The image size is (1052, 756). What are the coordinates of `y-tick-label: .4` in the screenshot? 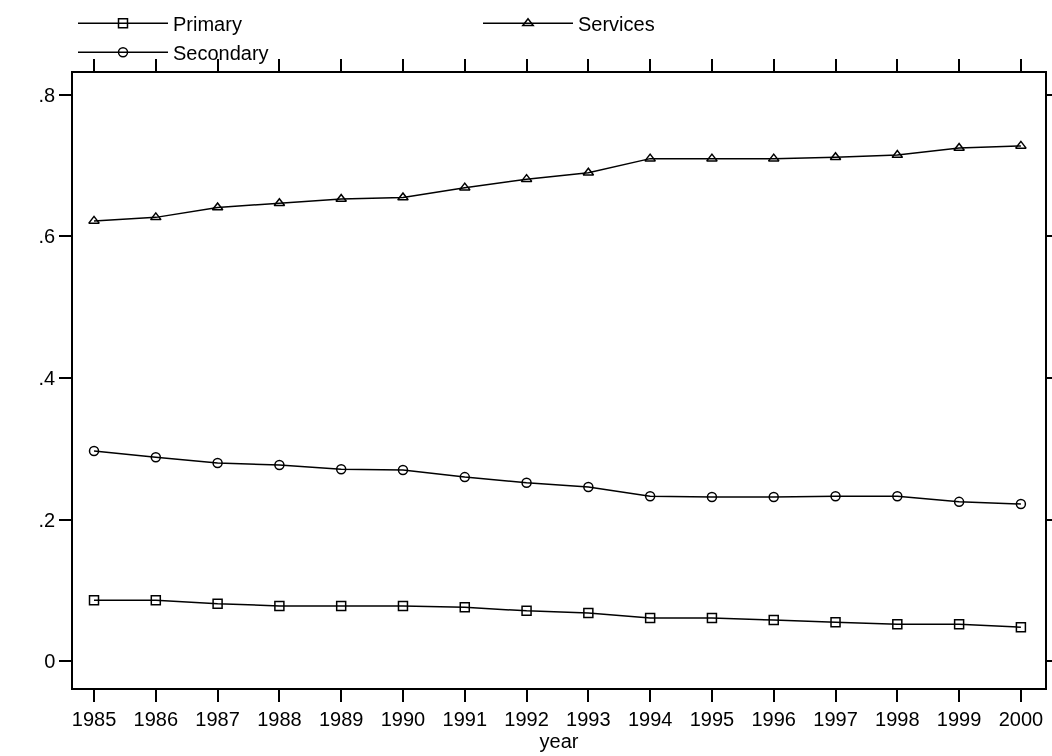 It's located at (47, 378).